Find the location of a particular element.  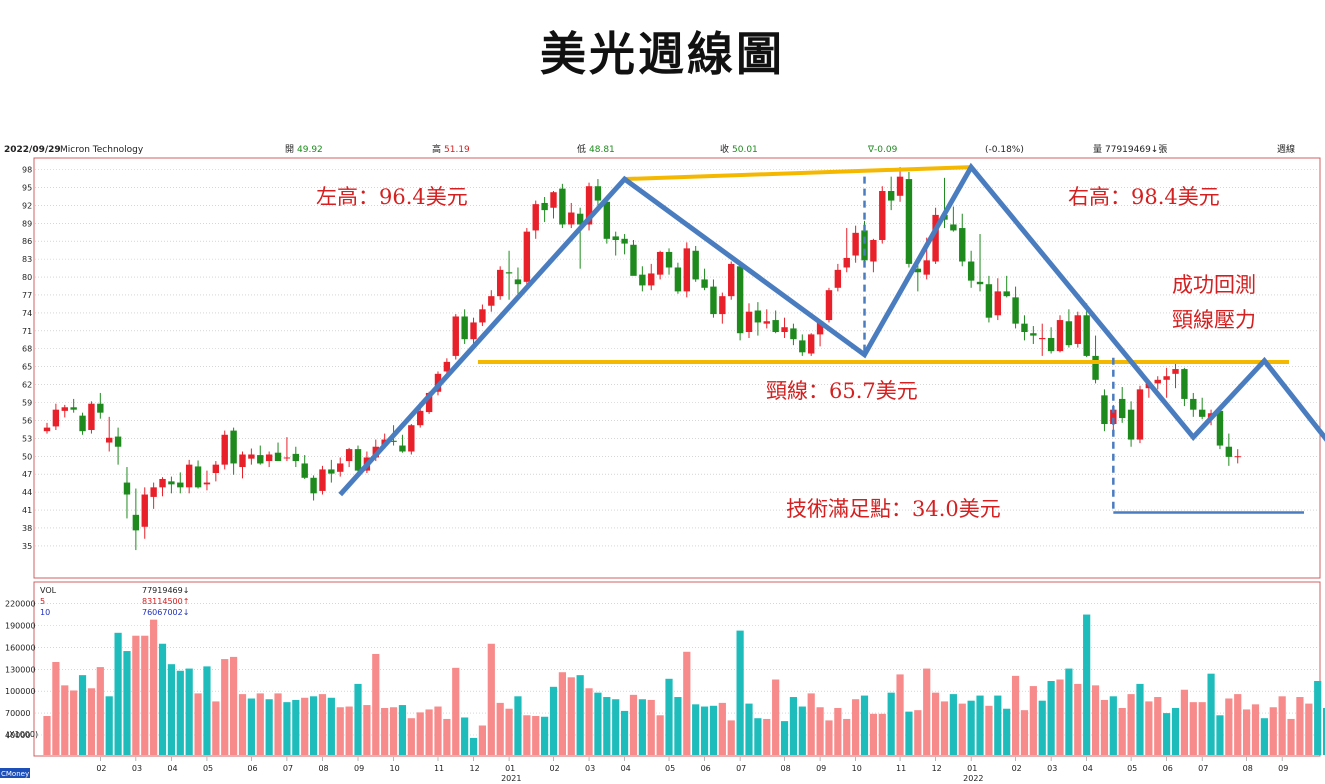

volume-tick-label: 70000 is located at coordinates (17, 713).